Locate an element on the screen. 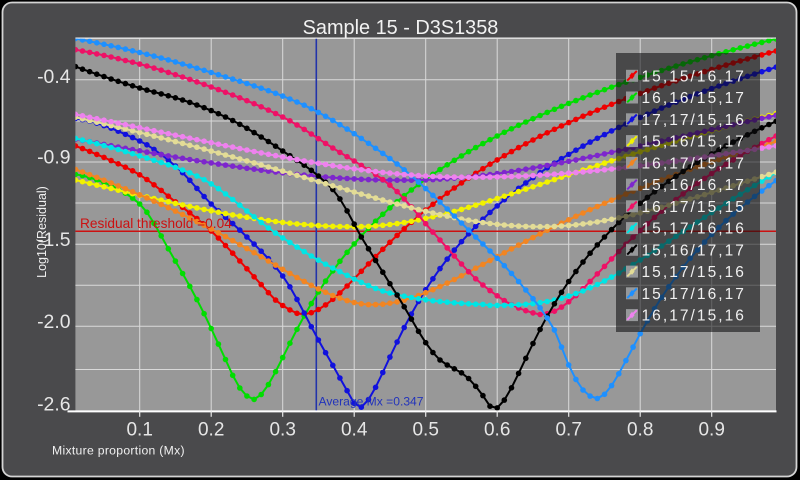 This screenshot has width=800, height=480. svg-text: 15,16/15,17 is located at coordinates (694, 142).